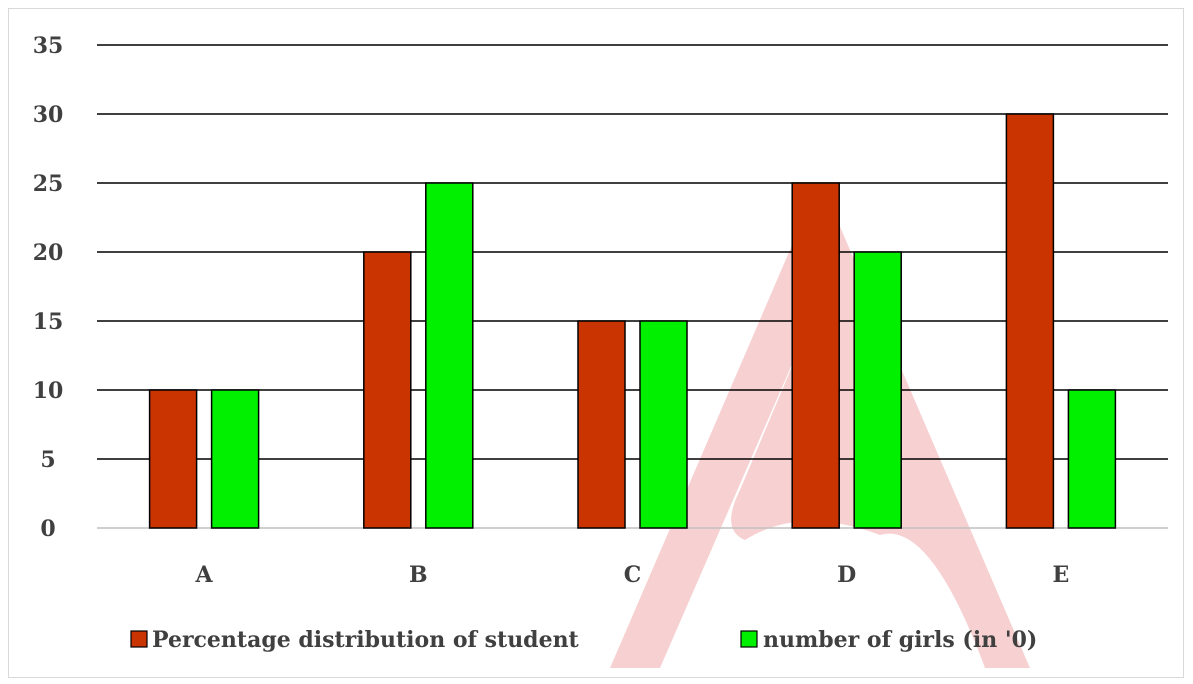 Image resolution: width=1193 pixels, height=684 pixels. What do you see at coordinates (235, 459) in the screenshot?
I see `bar-girls-A` at bounding box center [235, 459].